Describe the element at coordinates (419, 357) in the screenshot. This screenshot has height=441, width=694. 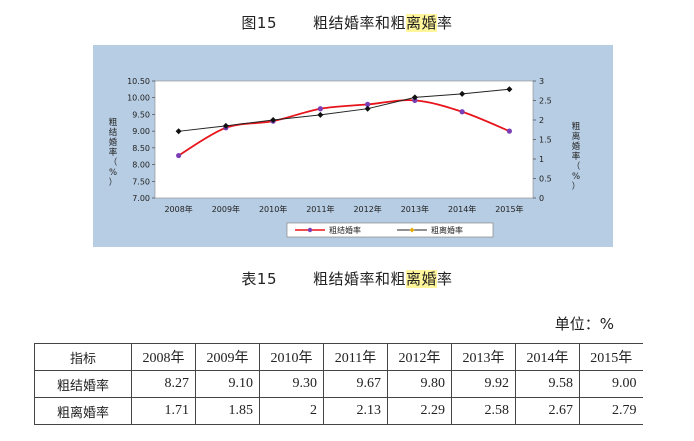
I see `header-year: 2012年` at that location.